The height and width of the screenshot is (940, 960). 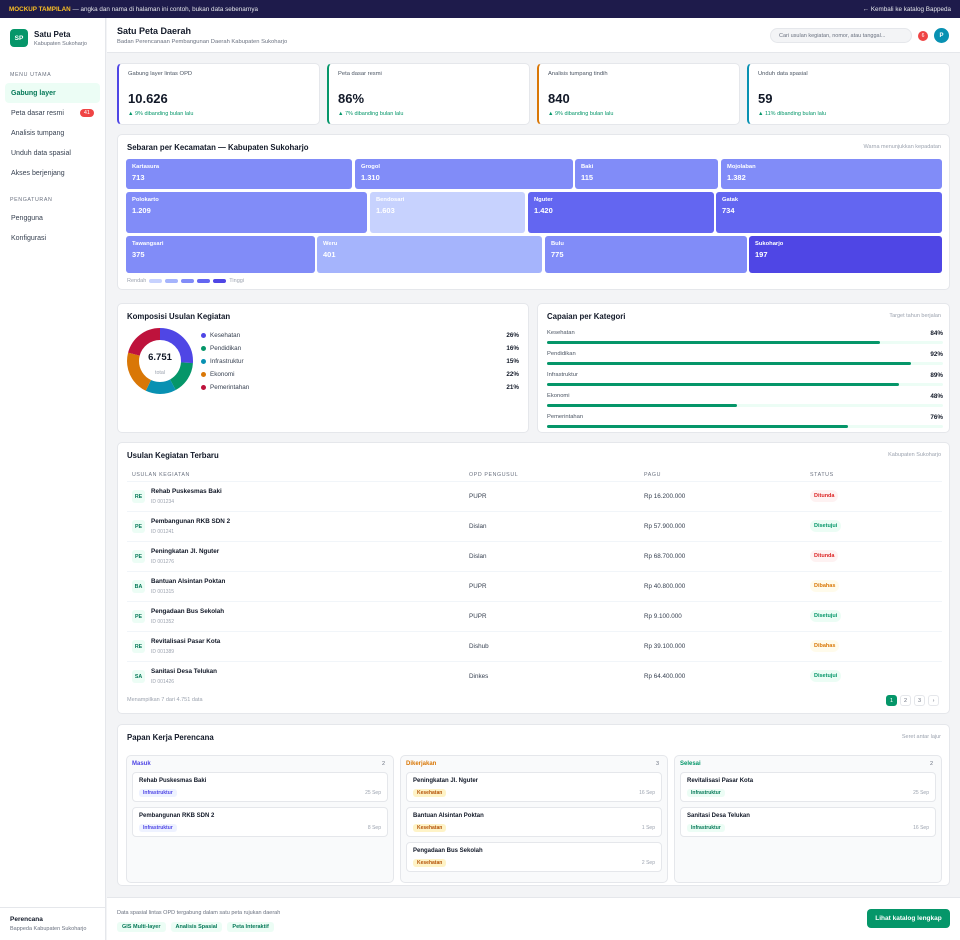 I want to click on sidebar-item-label: Pengguna, so click(x=27, y=218).